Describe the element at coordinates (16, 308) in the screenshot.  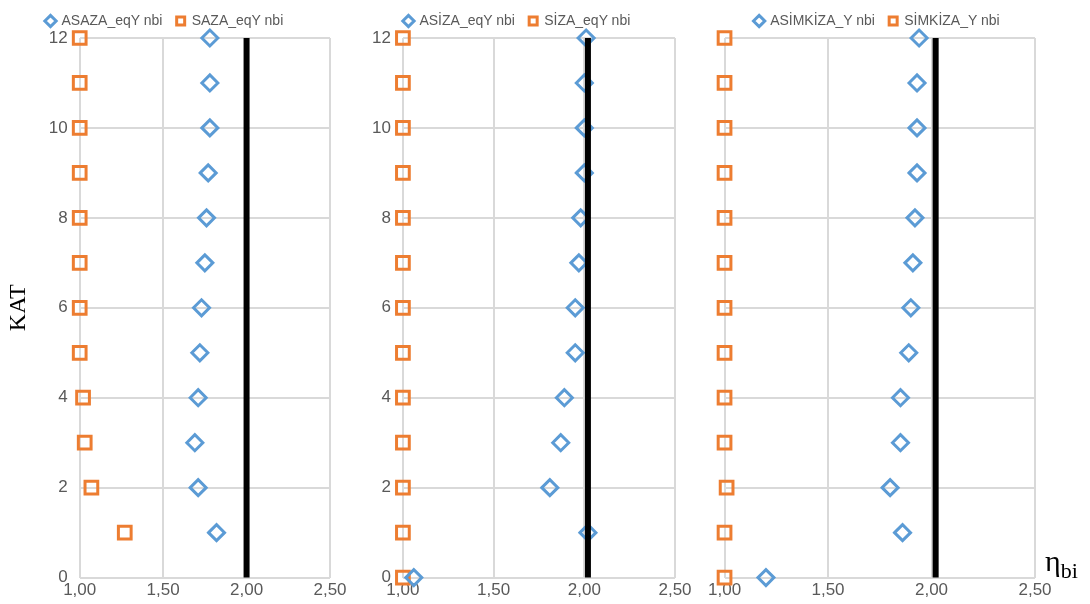
I see `y-axis-title: KAT` at that location.